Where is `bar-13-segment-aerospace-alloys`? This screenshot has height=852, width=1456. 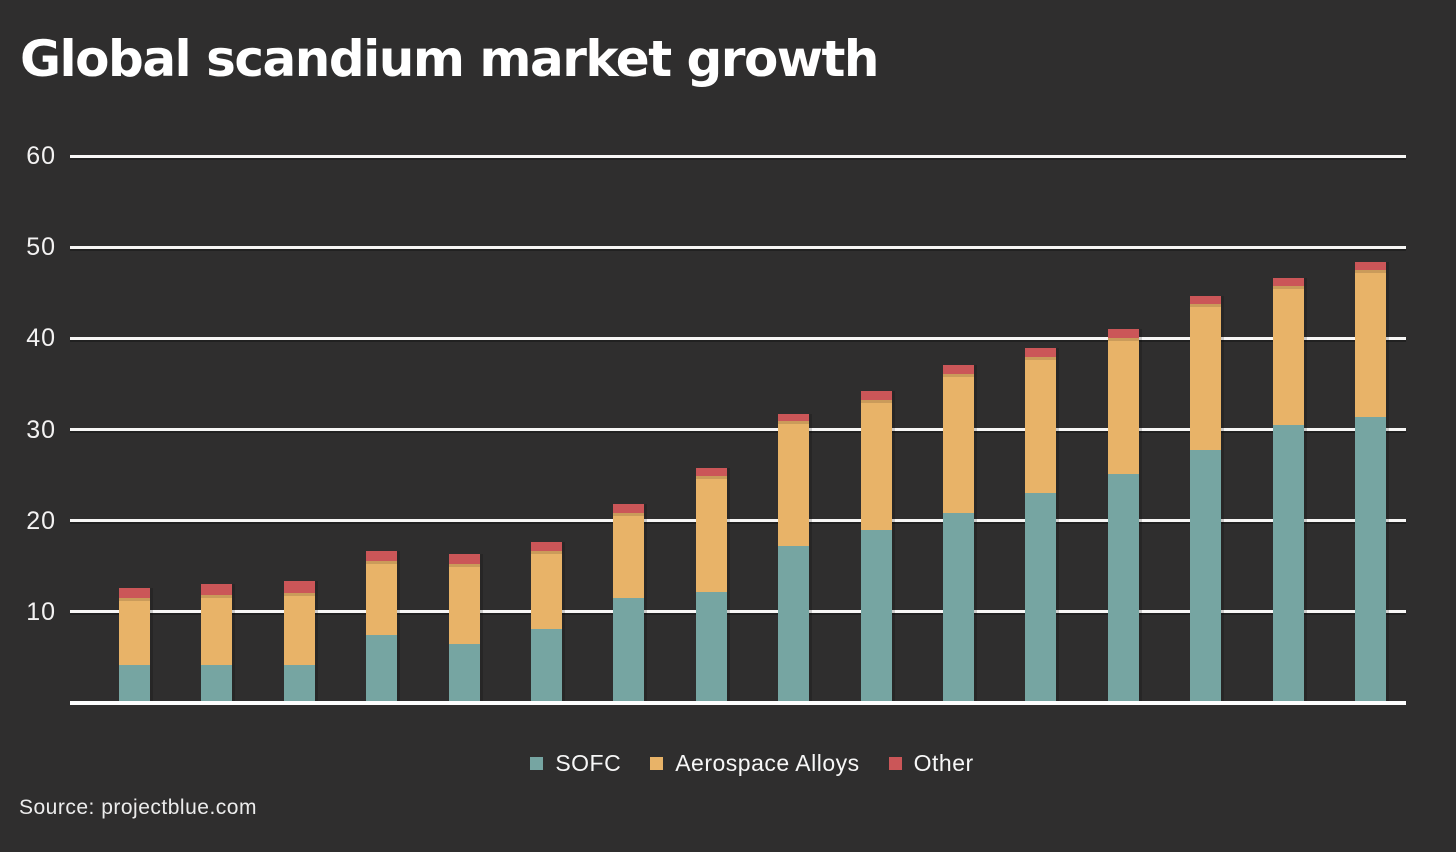
bar-13-segment-aerospace-alloys is located at coordinates (1123, 406).